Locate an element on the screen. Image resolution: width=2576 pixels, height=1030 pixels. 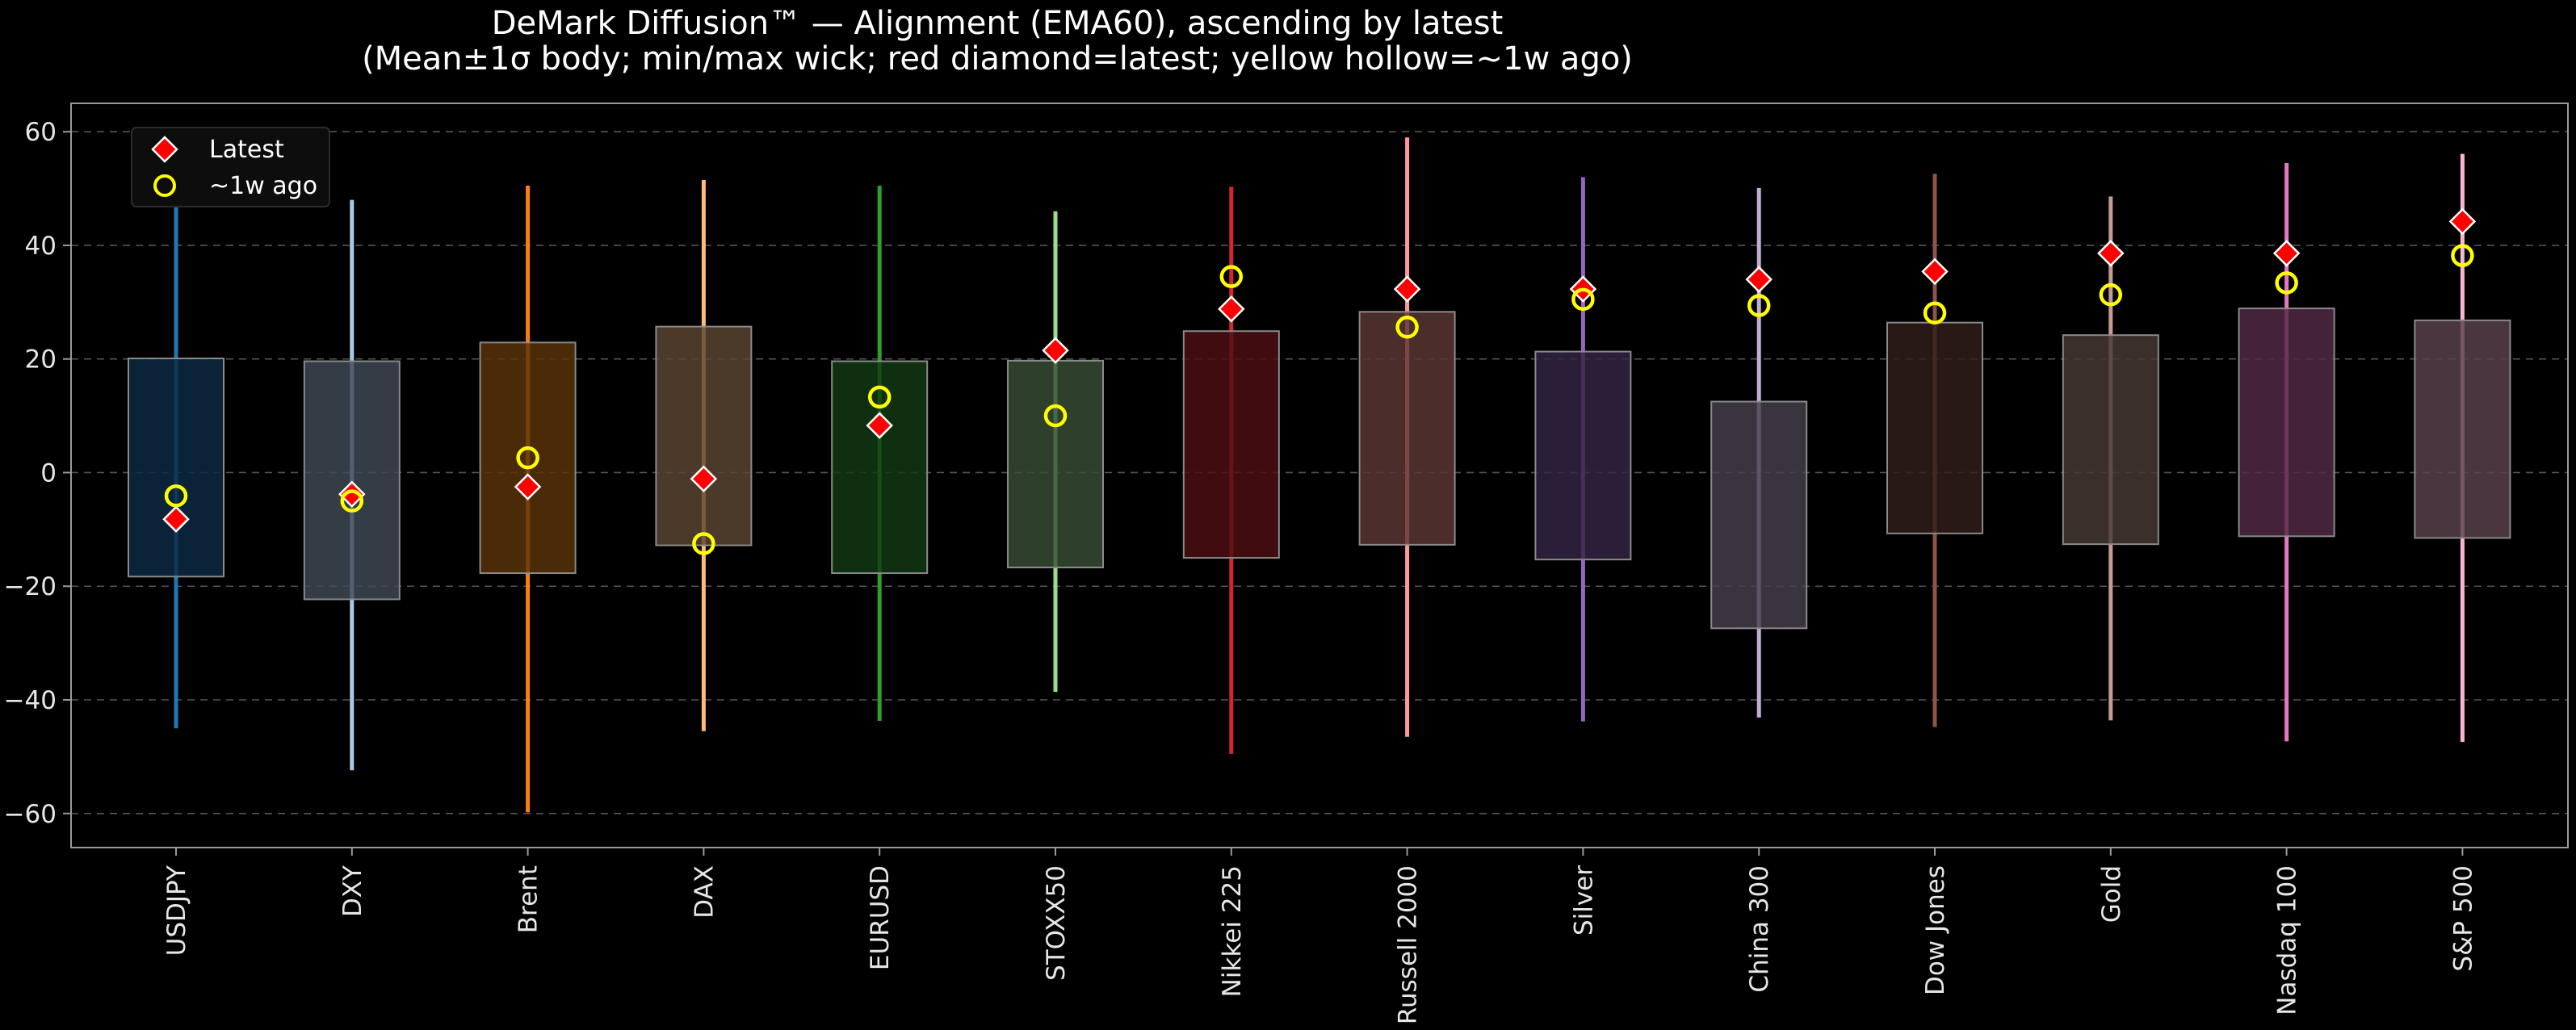
y-tick-label: −20 is located at coordinates (30, 586).